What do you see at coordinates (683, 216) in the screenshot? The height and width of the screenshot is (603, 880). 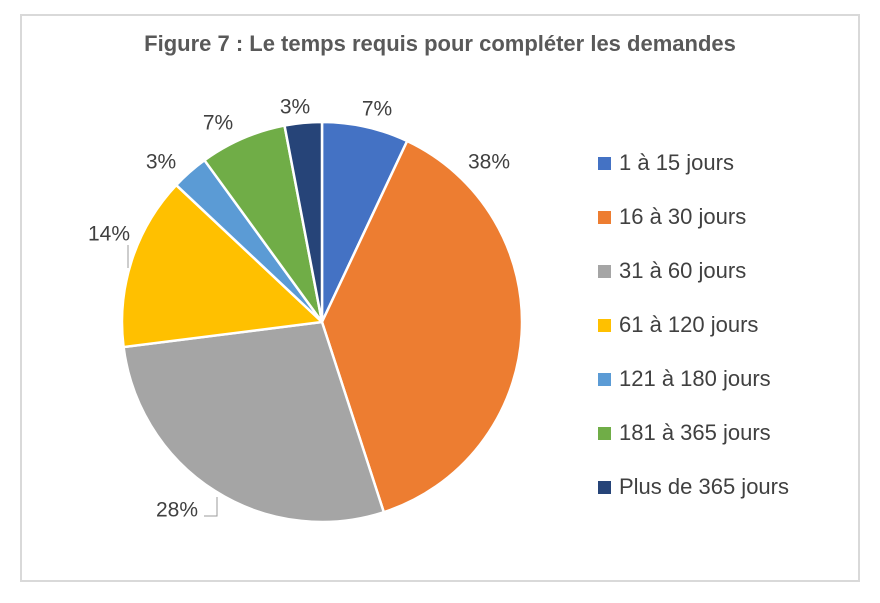 I see `legend-label: 16 à 30 jours` at bounding box center [683, 216].